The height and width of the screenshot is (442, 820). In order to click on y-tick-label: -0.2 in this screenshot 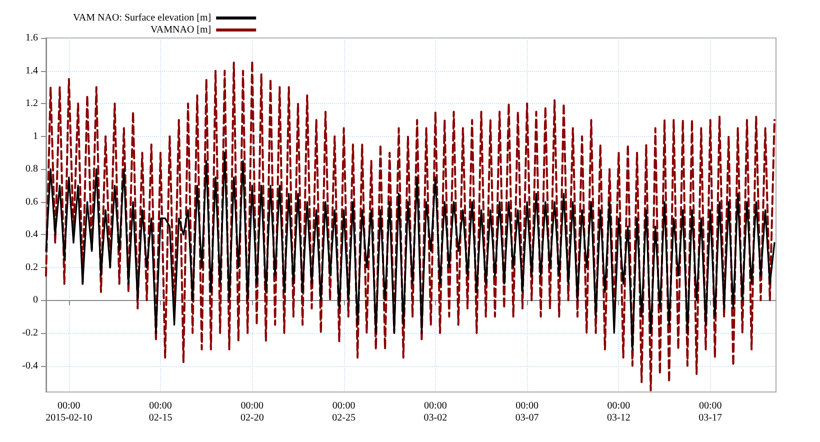, I will do `click(30, 333)`.